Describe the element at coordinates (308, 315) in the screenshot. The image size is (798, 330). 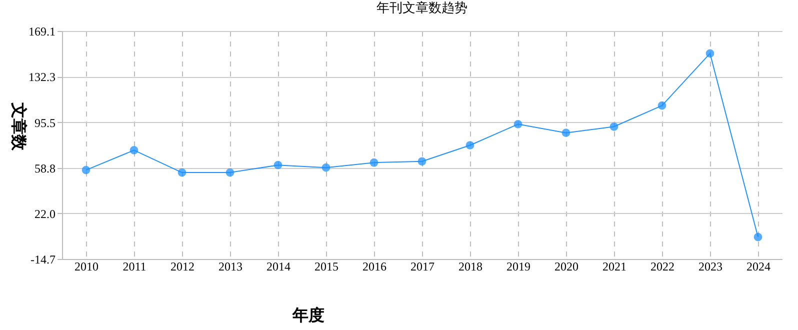
I see `x-axis-title: 年度` at that location.